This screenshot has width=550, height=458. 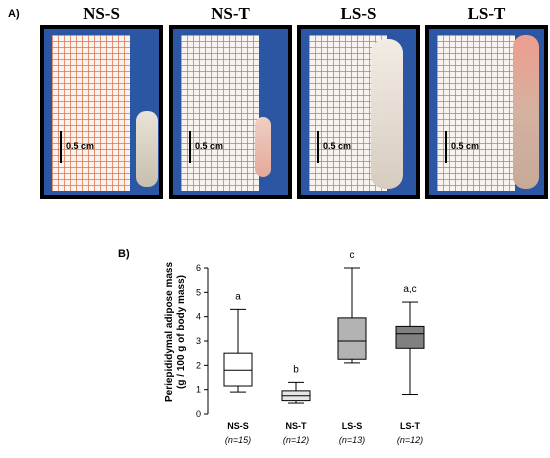 What do you see at coordinates (352, 440) in the screenshot?
I see `sample-size-label: (n=13)` at bounding box center [352, 440].